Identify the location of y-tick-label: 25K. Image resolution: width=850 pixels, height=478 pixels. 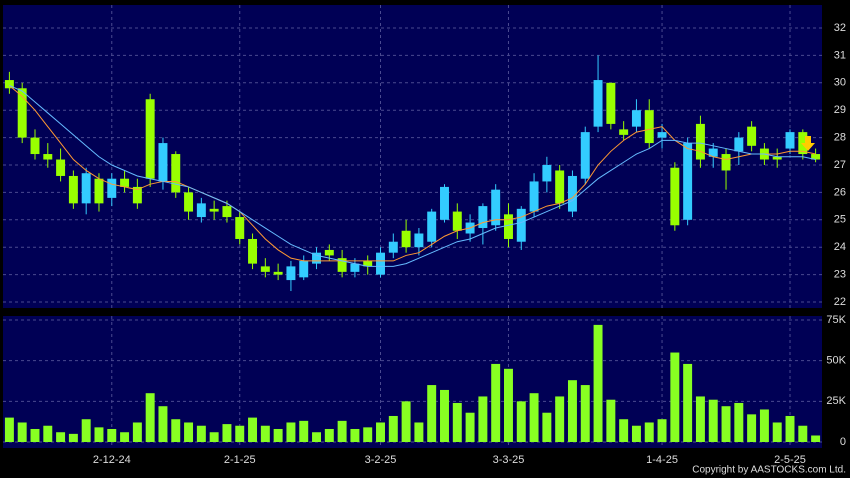
(836, 401).